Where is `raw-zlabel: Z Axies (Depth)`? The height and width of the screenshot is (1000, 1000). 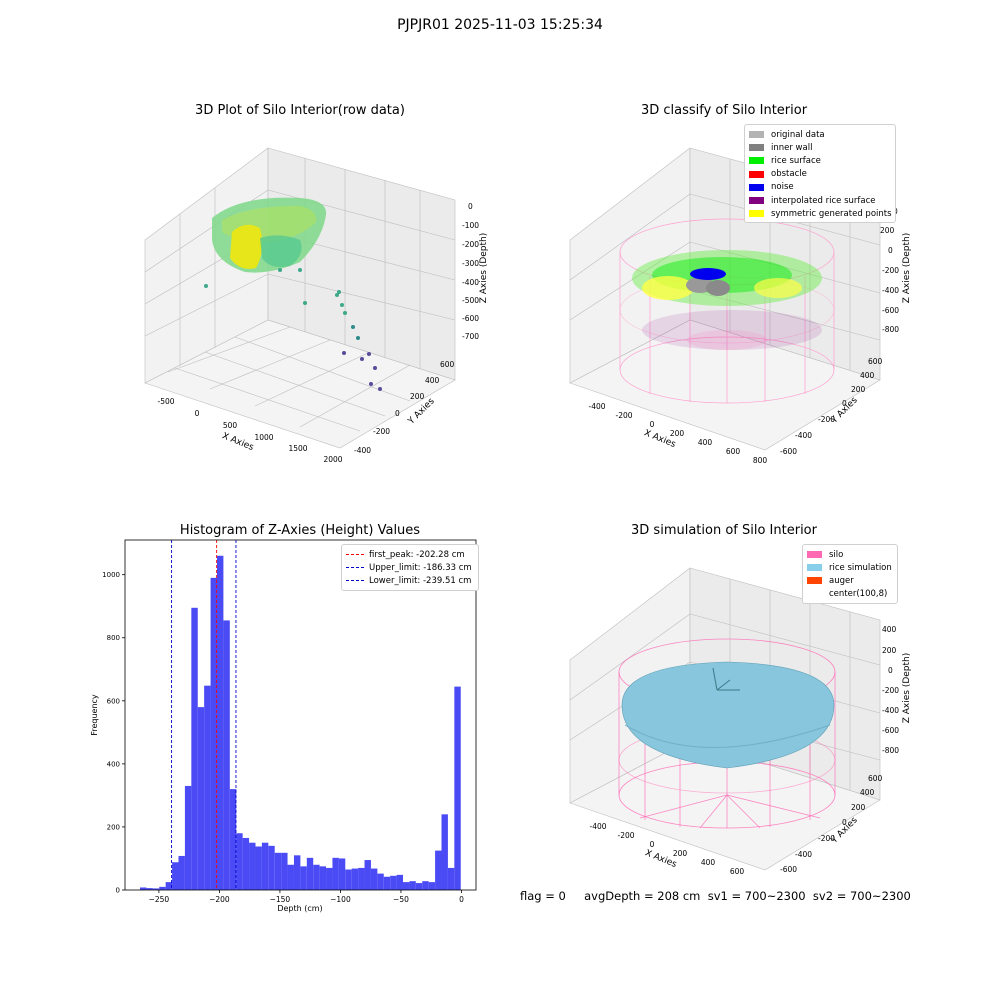 raw-zlabel: Z Axies (Depth) is located at coordinates (484, 268).